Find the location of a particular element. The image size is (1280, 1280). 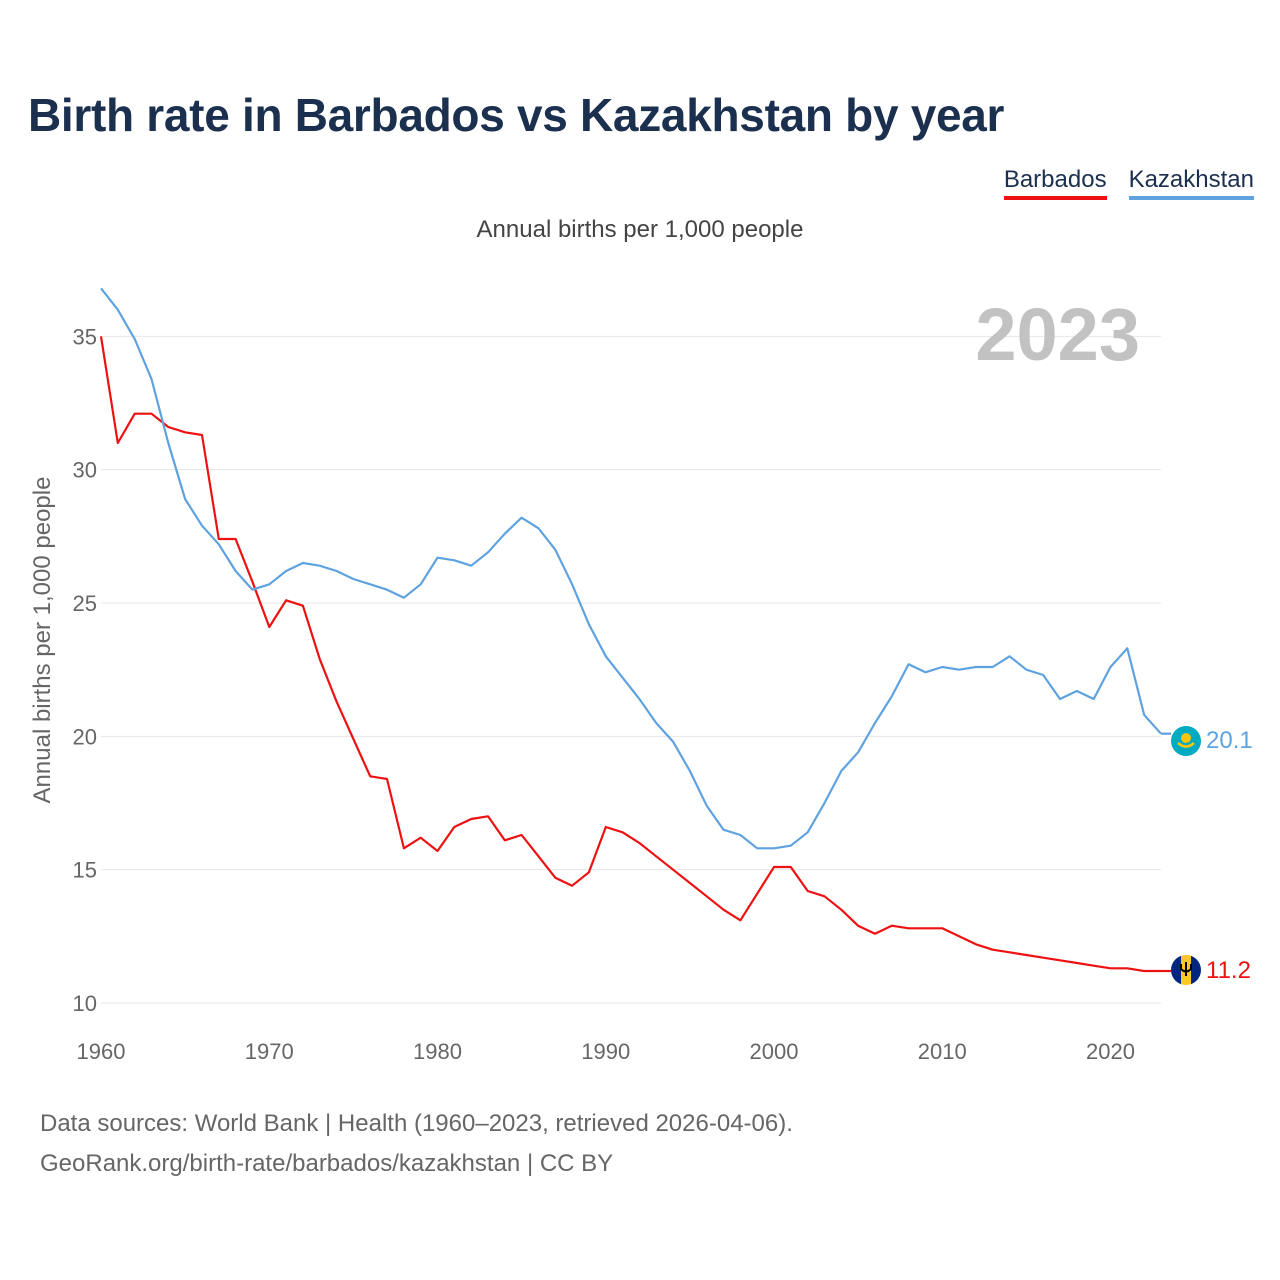

y-tick-label: 10 is located at coordinates (85, 1003).